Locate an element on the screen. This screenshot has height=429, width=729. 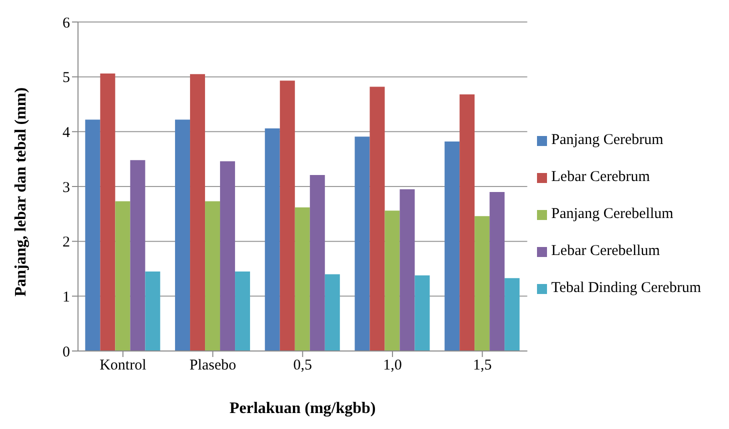
y-tick-label: 1 is located at coordinates (66, 297).